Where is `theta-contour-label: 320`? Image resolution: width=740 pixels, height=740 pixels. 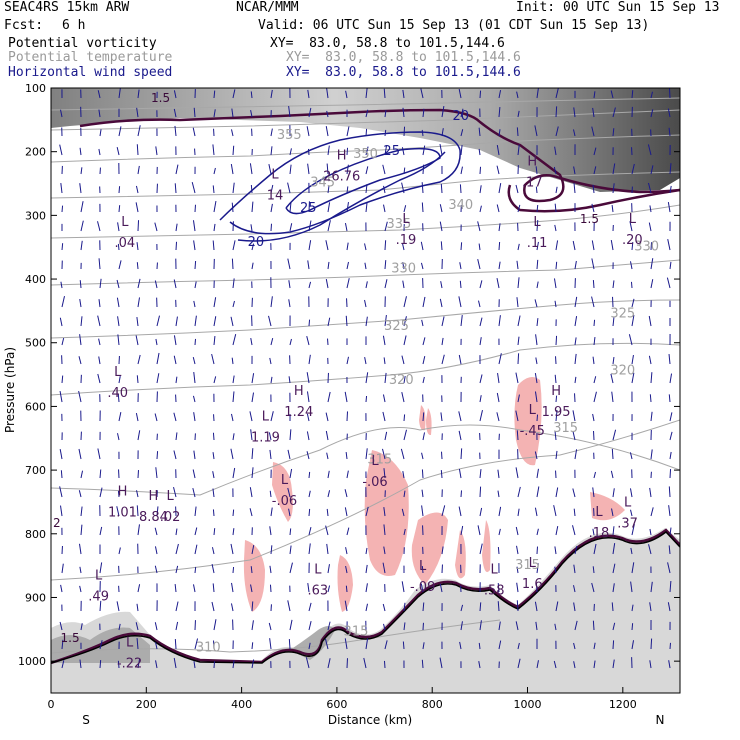
theta-contour-label: 320 is located at coordinates (401, 380).